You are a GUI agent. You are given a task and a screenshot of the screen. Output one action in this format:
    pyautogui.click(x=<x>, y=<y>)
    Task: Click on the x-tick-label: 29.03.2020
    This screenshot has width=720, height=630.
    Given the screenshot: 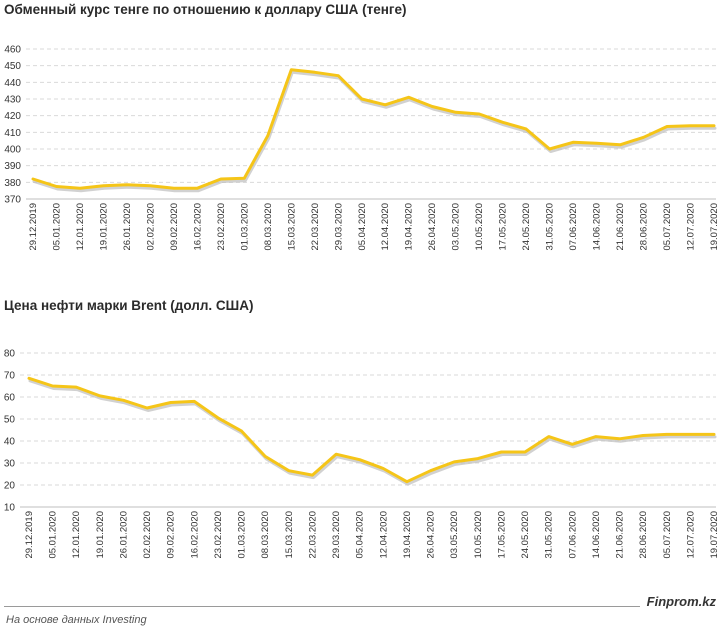 What is the action you would take?
    pyautogui.click(x=338, y=227)
    